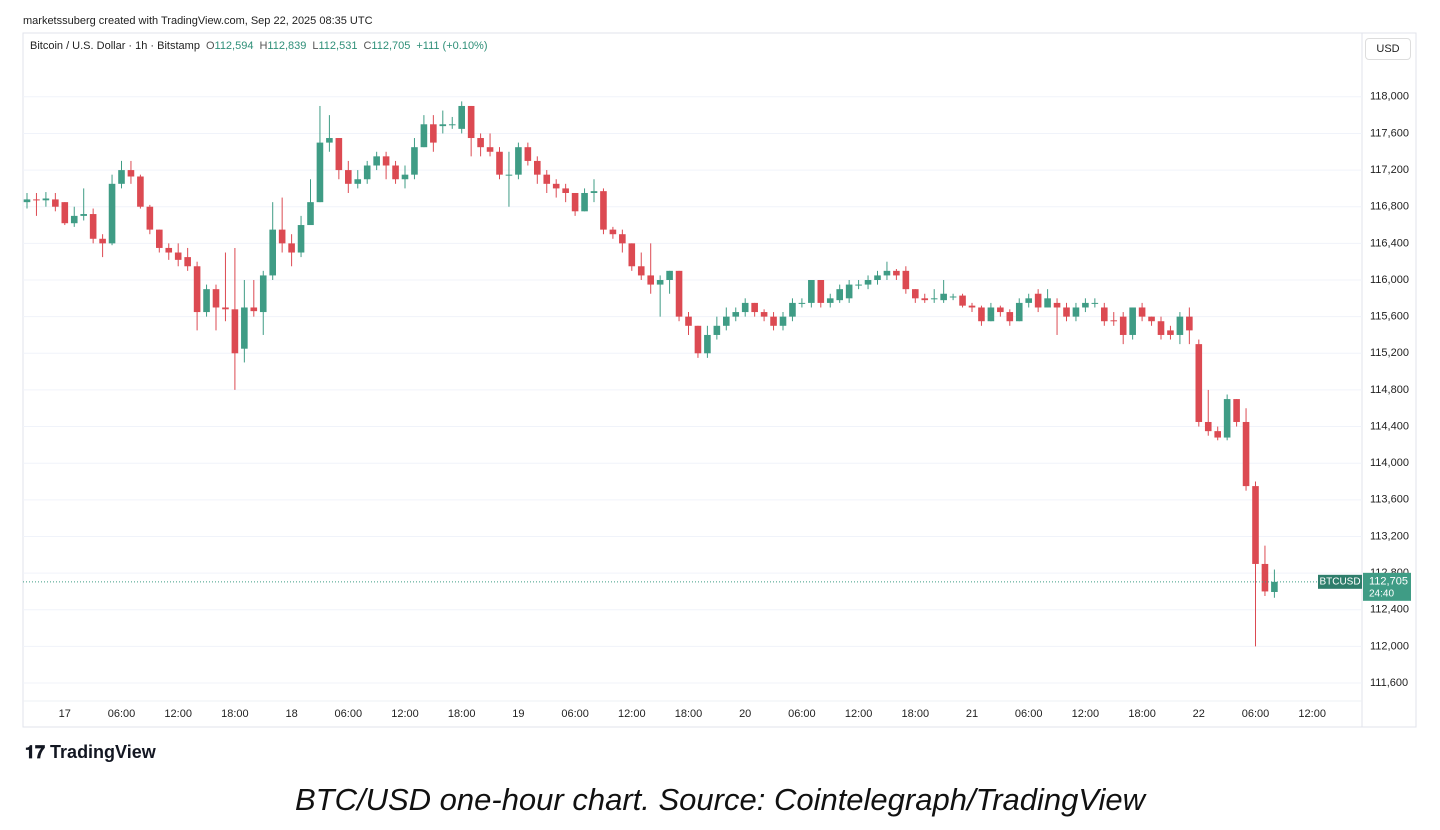 This screenshot has width=1440, height=830. Describe the element at coordinates (367, 46) in the screenshot. I see `readout-key: C` at that location.